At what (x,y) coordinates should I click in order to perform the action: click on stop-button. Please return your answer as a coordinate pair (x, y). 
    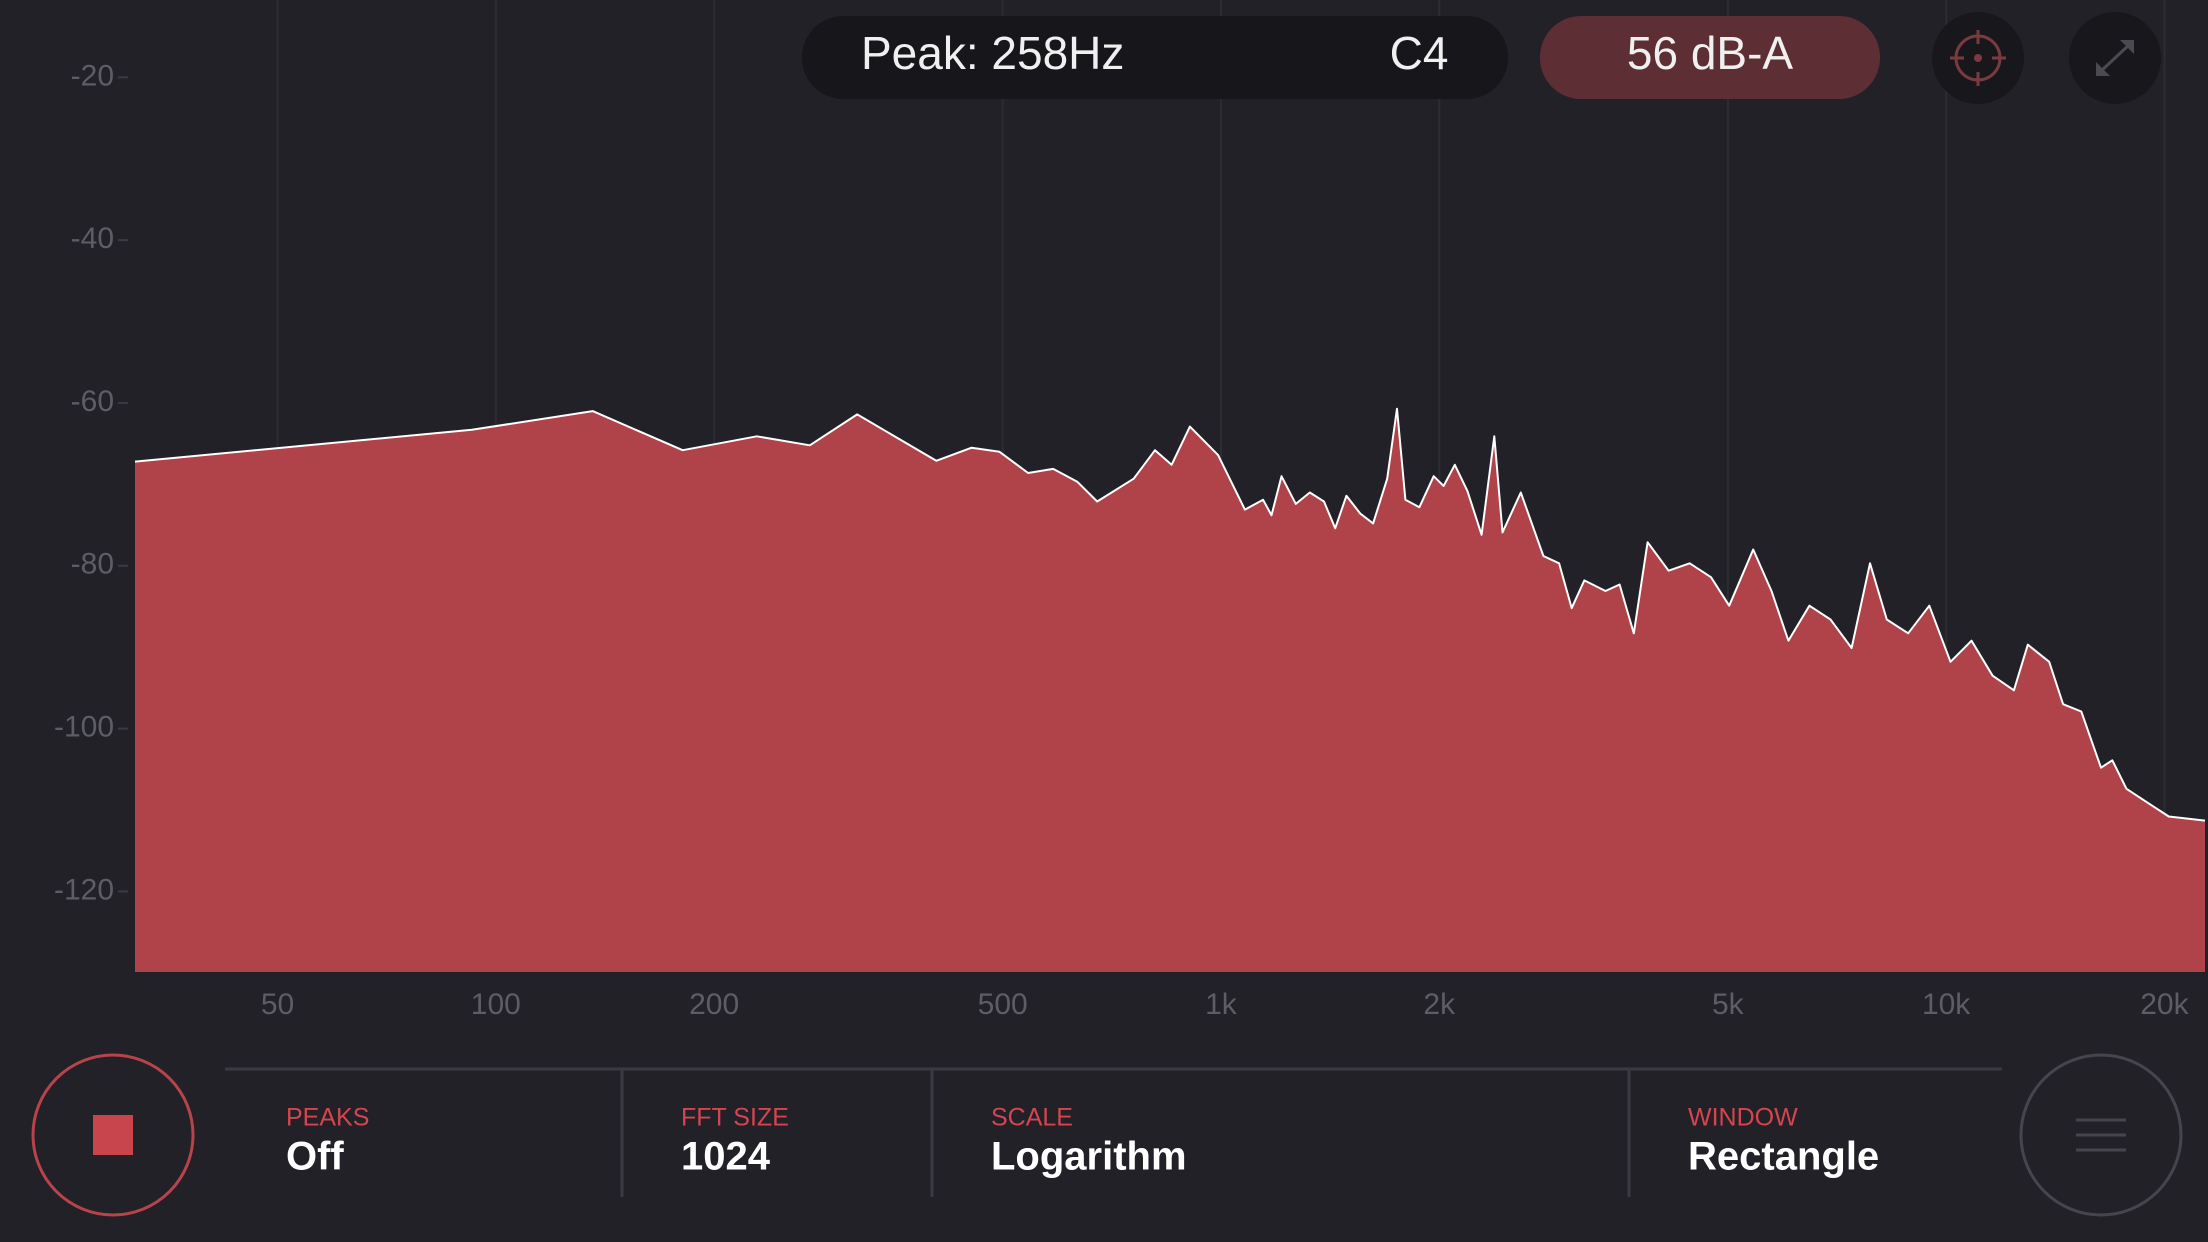
    Looking at the image, I should click on (113, 1135).